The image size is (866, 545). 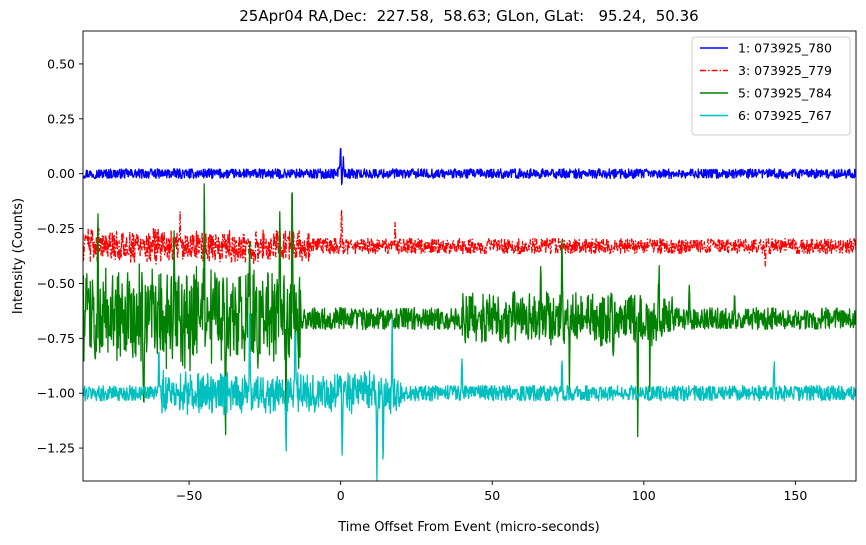 I want to click on legend-box, so click(x=771, y=86).